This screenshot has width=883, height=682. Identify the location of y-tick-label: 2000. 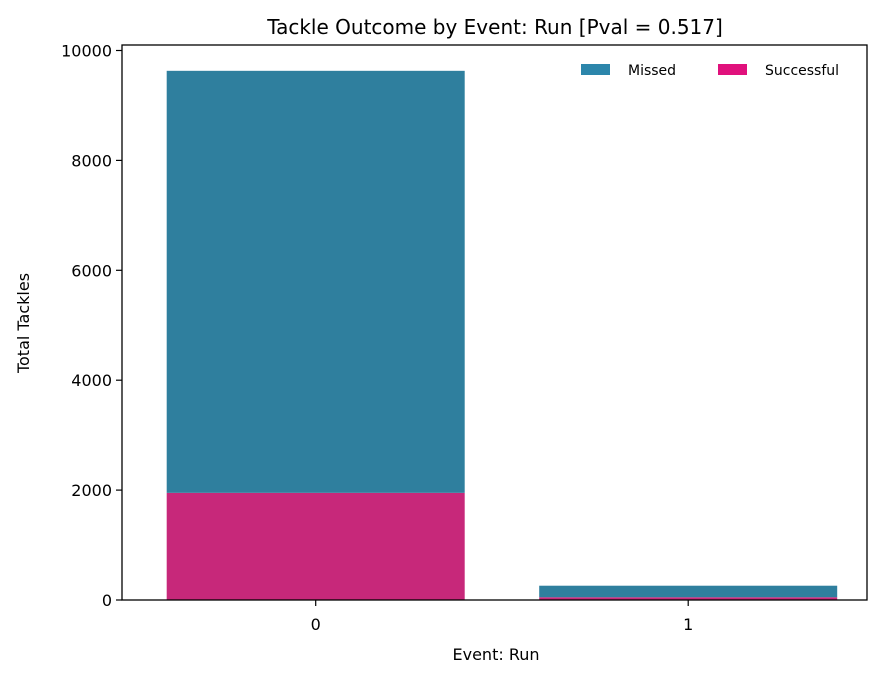
(91, 490).